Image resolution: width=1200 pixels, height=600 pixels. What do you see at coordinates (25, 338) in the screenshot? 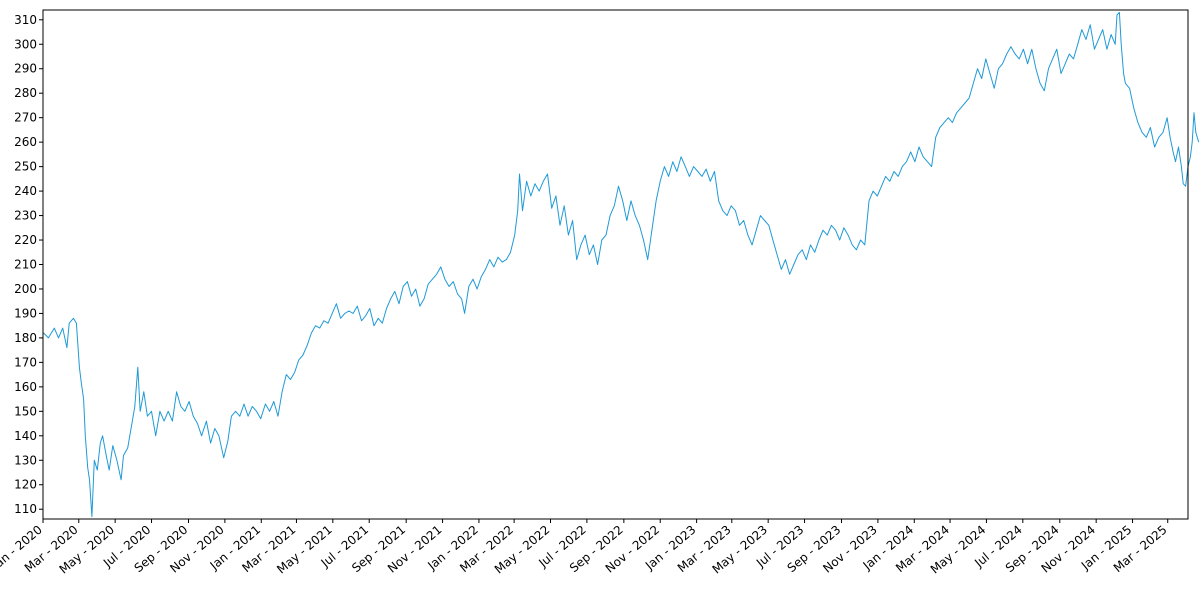
I see `y-tick-label: 180` at bounding box center [25, 338].